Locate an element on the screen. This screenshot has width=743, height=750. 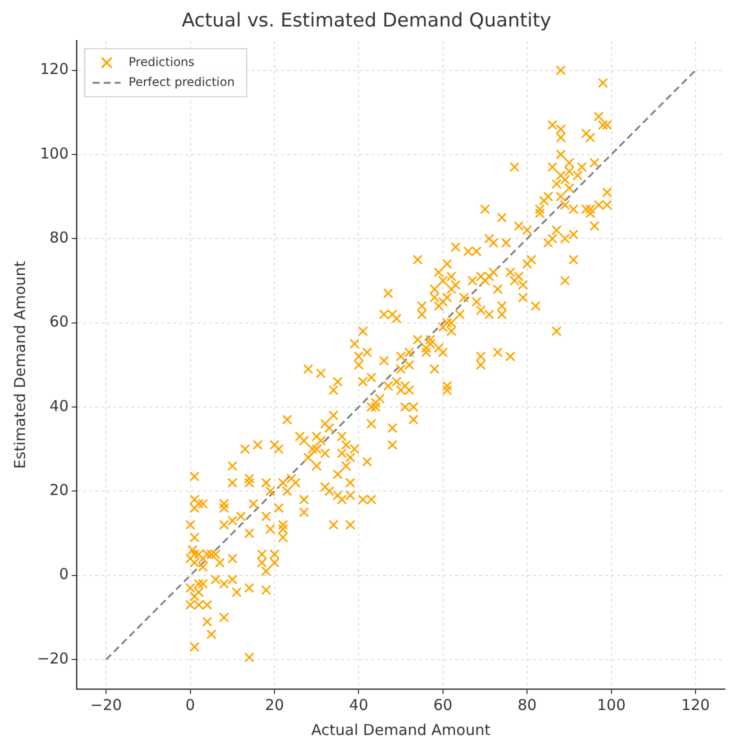
y-tick-label: 20 is located at coordinates (59, 490).